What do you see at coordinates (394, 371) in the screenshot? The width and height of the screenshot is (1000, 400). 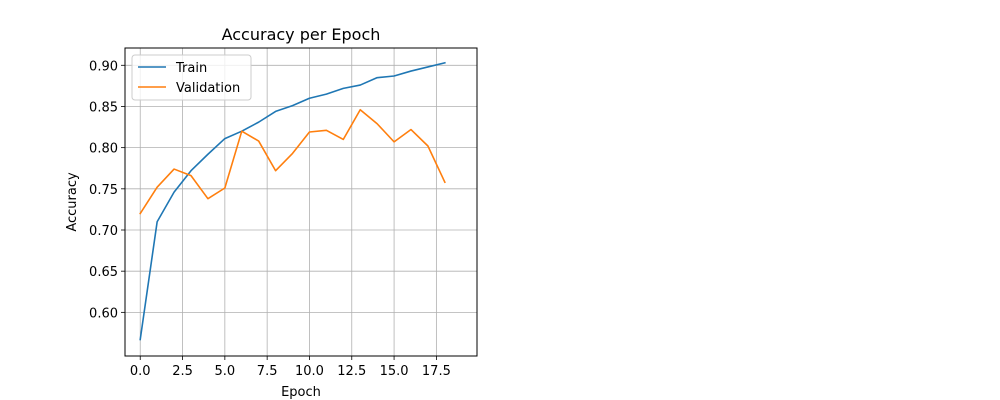 I see `x-tick-label: 15.0` at bounding box center [394, 371].